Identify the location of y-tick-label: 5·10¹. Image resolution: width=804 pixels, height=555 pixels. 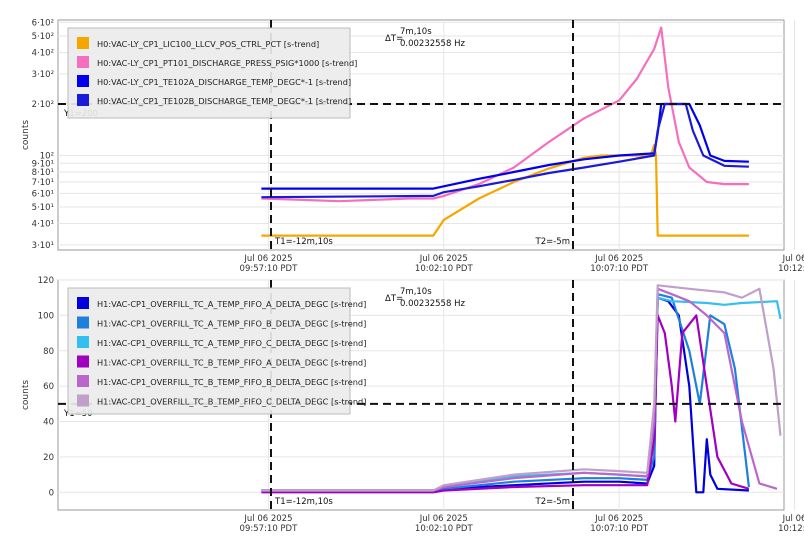
(43, 208).